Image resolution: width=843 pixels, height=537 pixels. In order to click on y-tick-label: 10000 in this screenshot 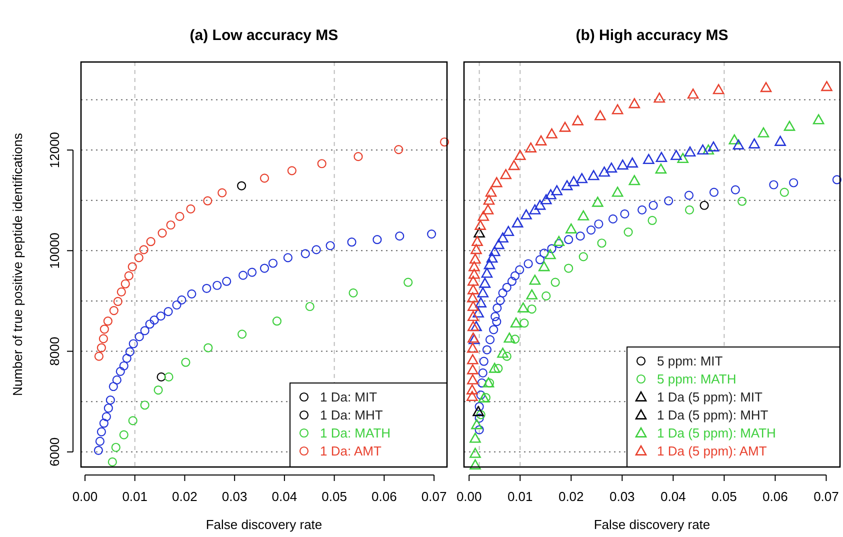, I will do `click(54, 250)`.